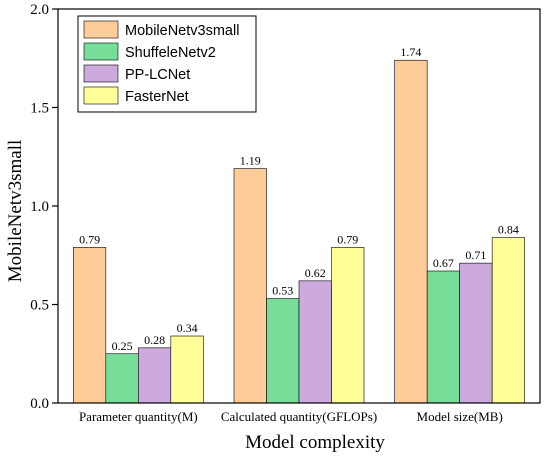 Image resolution: width=550 pixels, height=460 pixels. I want to click on data-label: 0.25, so click(122, 346).